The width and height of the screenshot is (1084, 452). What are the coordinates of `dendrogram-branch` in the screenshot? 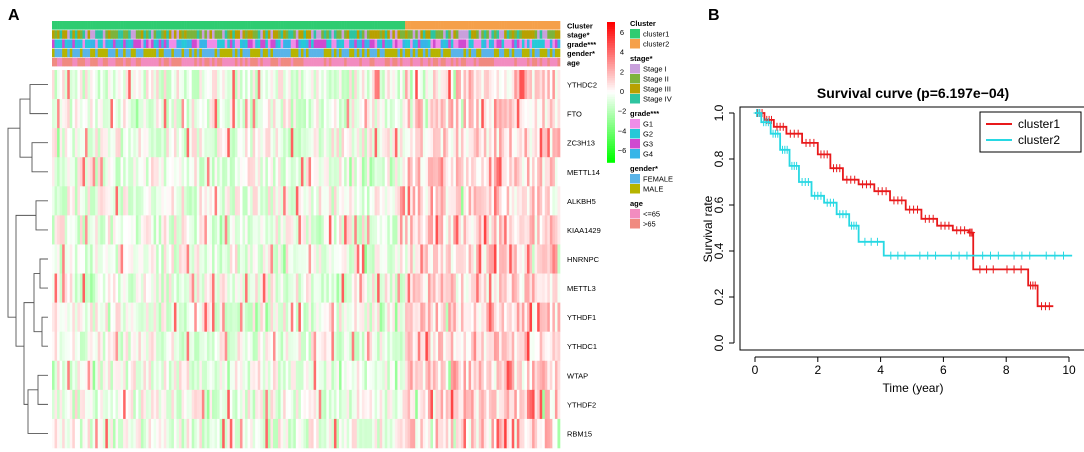 It's located at (39, 157).